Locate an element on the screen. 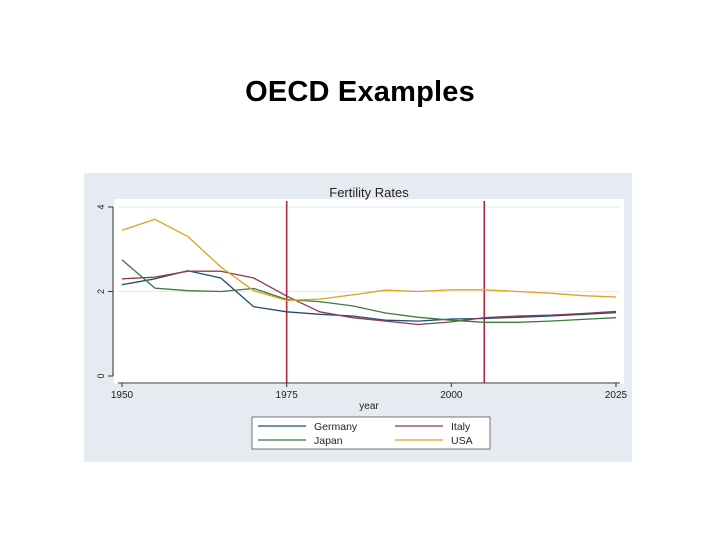  slide-title: OECD Examples is located at coordinates (360, 92).